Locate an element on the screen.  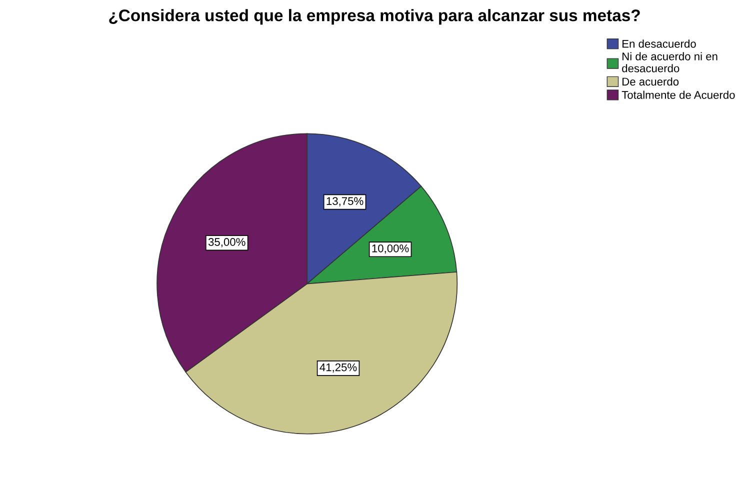
legend-label: En desacuerdo is located at coordinates (659, 44).